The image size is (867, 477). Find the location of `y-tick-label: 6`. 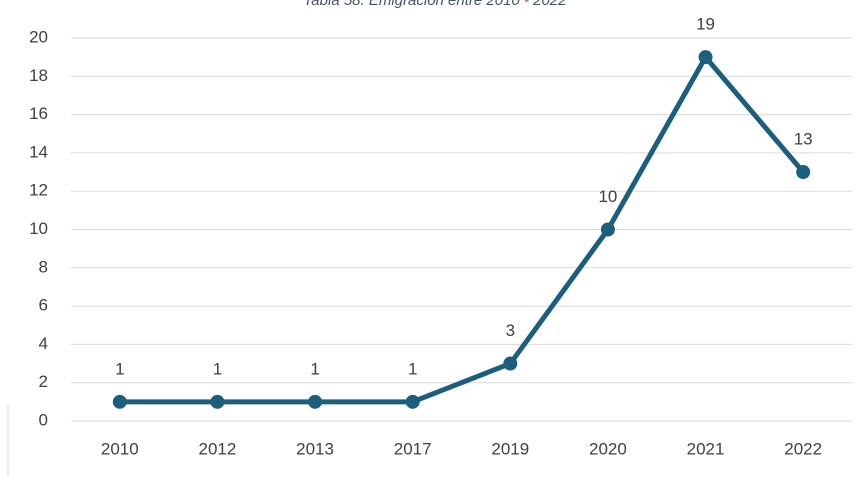

y-tick-label: 6 is located at coordinates (43, 305).